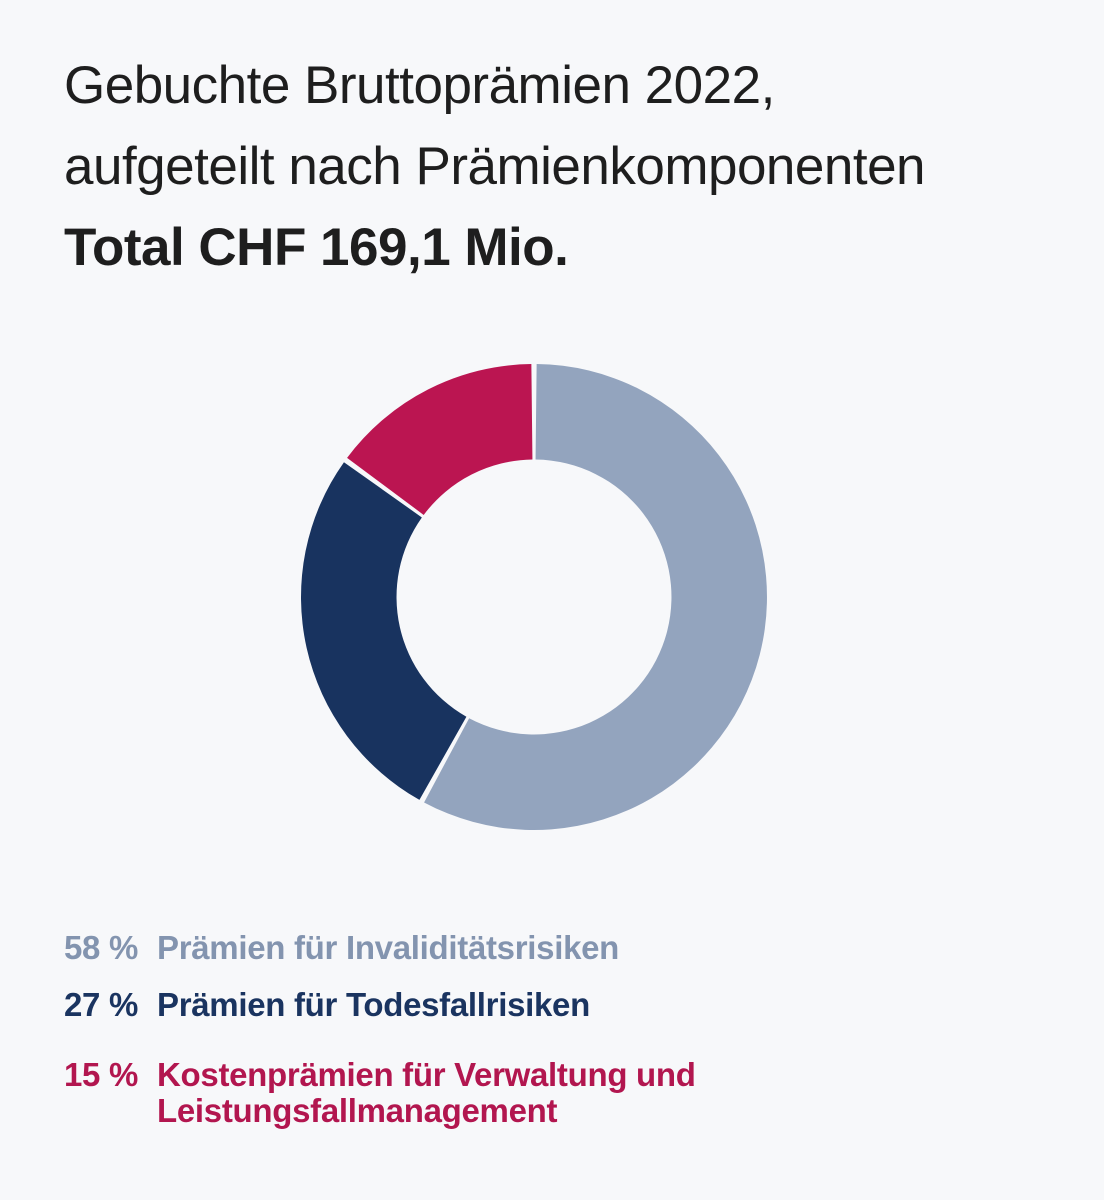 Image resolution: width=1104 pixels, height=1200 pixels. What do you see at coordinates (388, 947) in the screenshot?
I see `legend-label: Prämien für Invaliditätsrisiken` at bounding box center [388, 947].